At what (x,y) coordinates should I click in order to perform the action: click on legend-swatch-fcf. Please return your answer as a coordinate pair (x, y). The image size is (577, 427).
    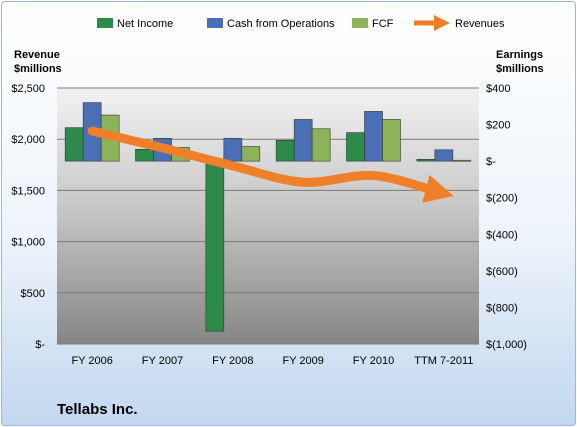
    Looking at the image, I should click on (360, 23).